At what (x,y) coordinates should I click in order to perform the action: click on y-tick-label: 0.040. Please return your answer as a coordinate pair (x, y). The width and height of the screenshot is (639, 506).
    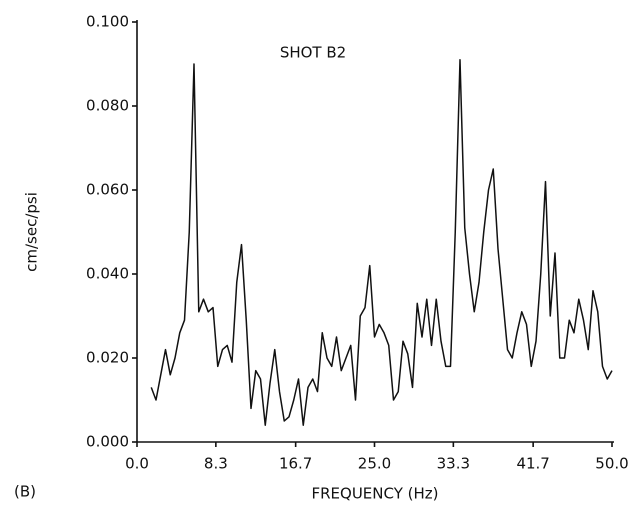
    Looking at the image, I should click on (107, 274).